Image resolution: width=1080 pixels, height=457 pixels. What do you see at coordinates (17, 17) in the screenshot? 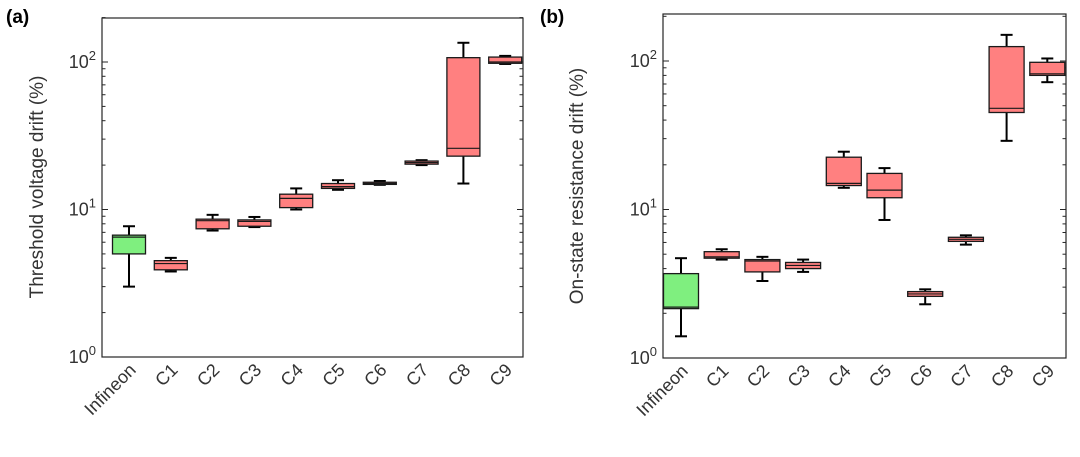
I see `panel-label-a: (a)` at bounding box center [17, 17].